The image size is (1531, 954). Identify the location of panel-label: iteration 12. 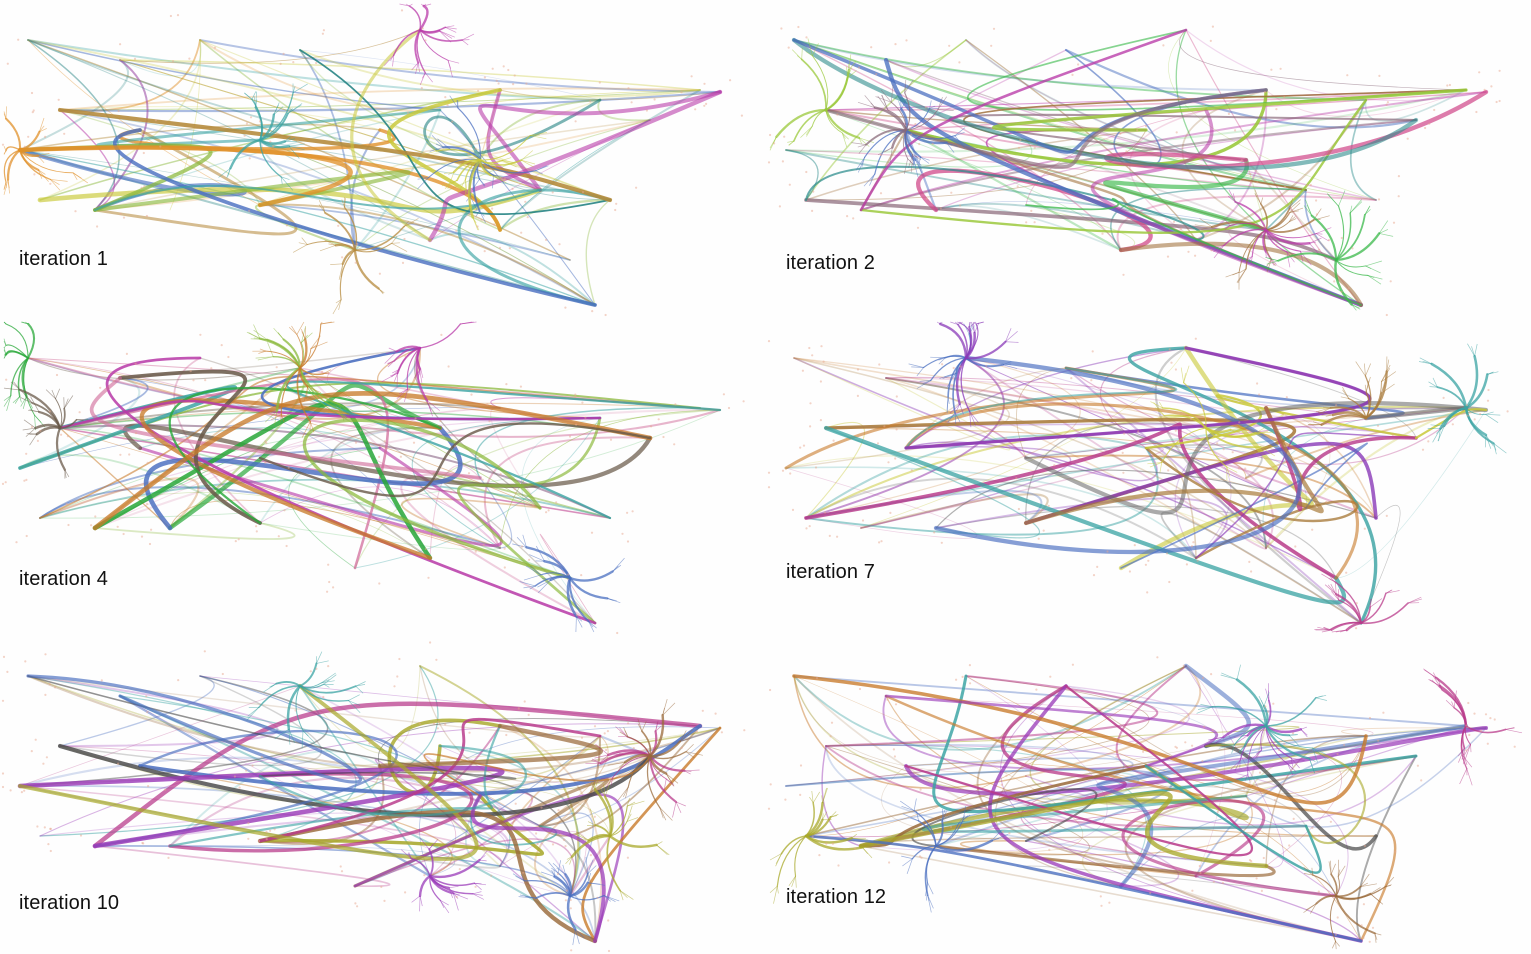
(836, 897).